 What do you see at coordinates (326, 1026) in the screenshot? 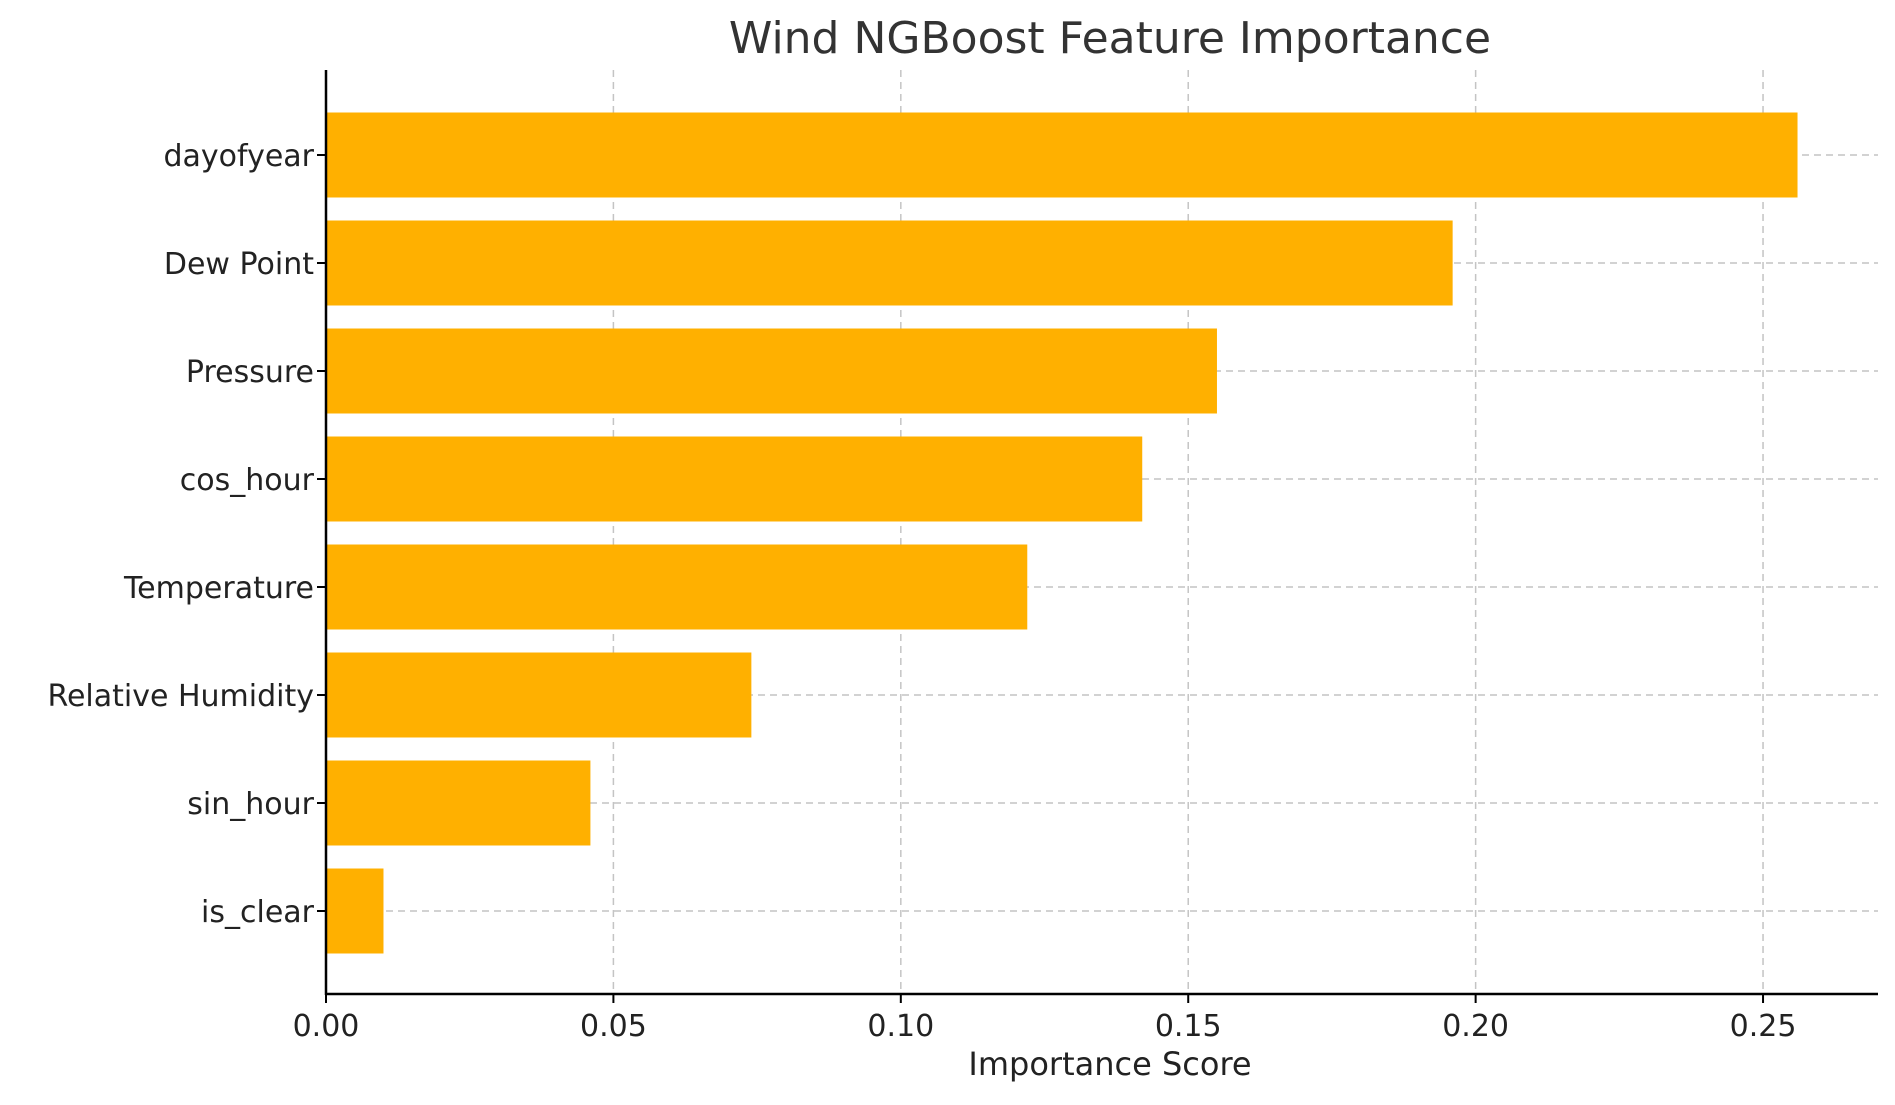
I see `x-tick-label: 0.00` at bounding box center [326, 1026].